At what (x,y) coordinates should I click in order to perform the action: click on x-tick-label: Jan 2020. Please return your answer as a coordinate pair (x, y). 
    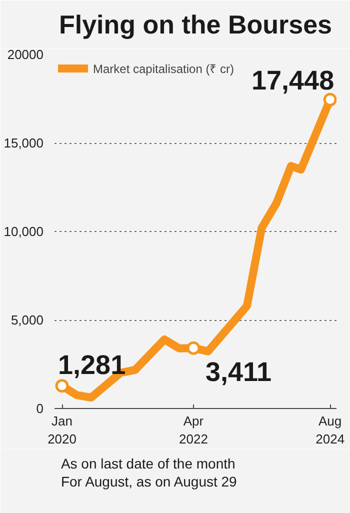
    Looking at the image, I should click on (62, 430).